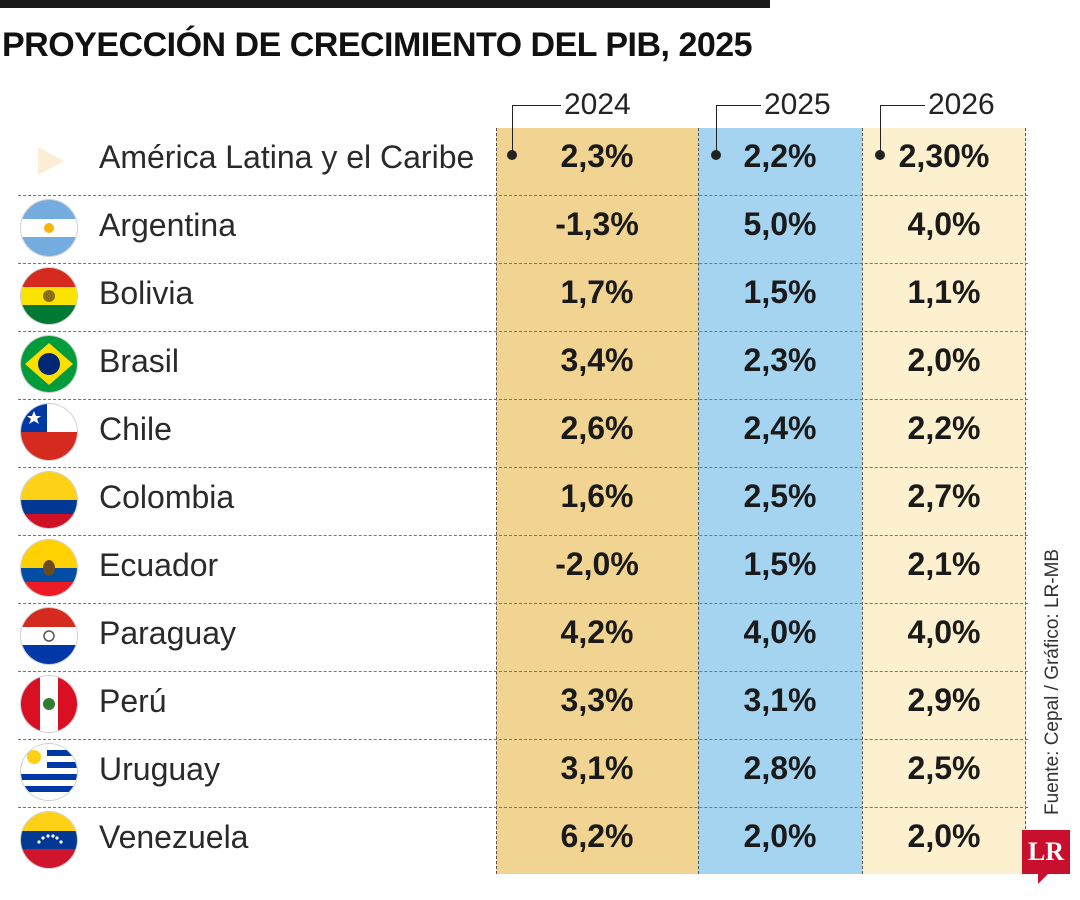 This screenshot has height=900, width=1080. I want to click on value-2026: 2,9%, so click(944, 700).